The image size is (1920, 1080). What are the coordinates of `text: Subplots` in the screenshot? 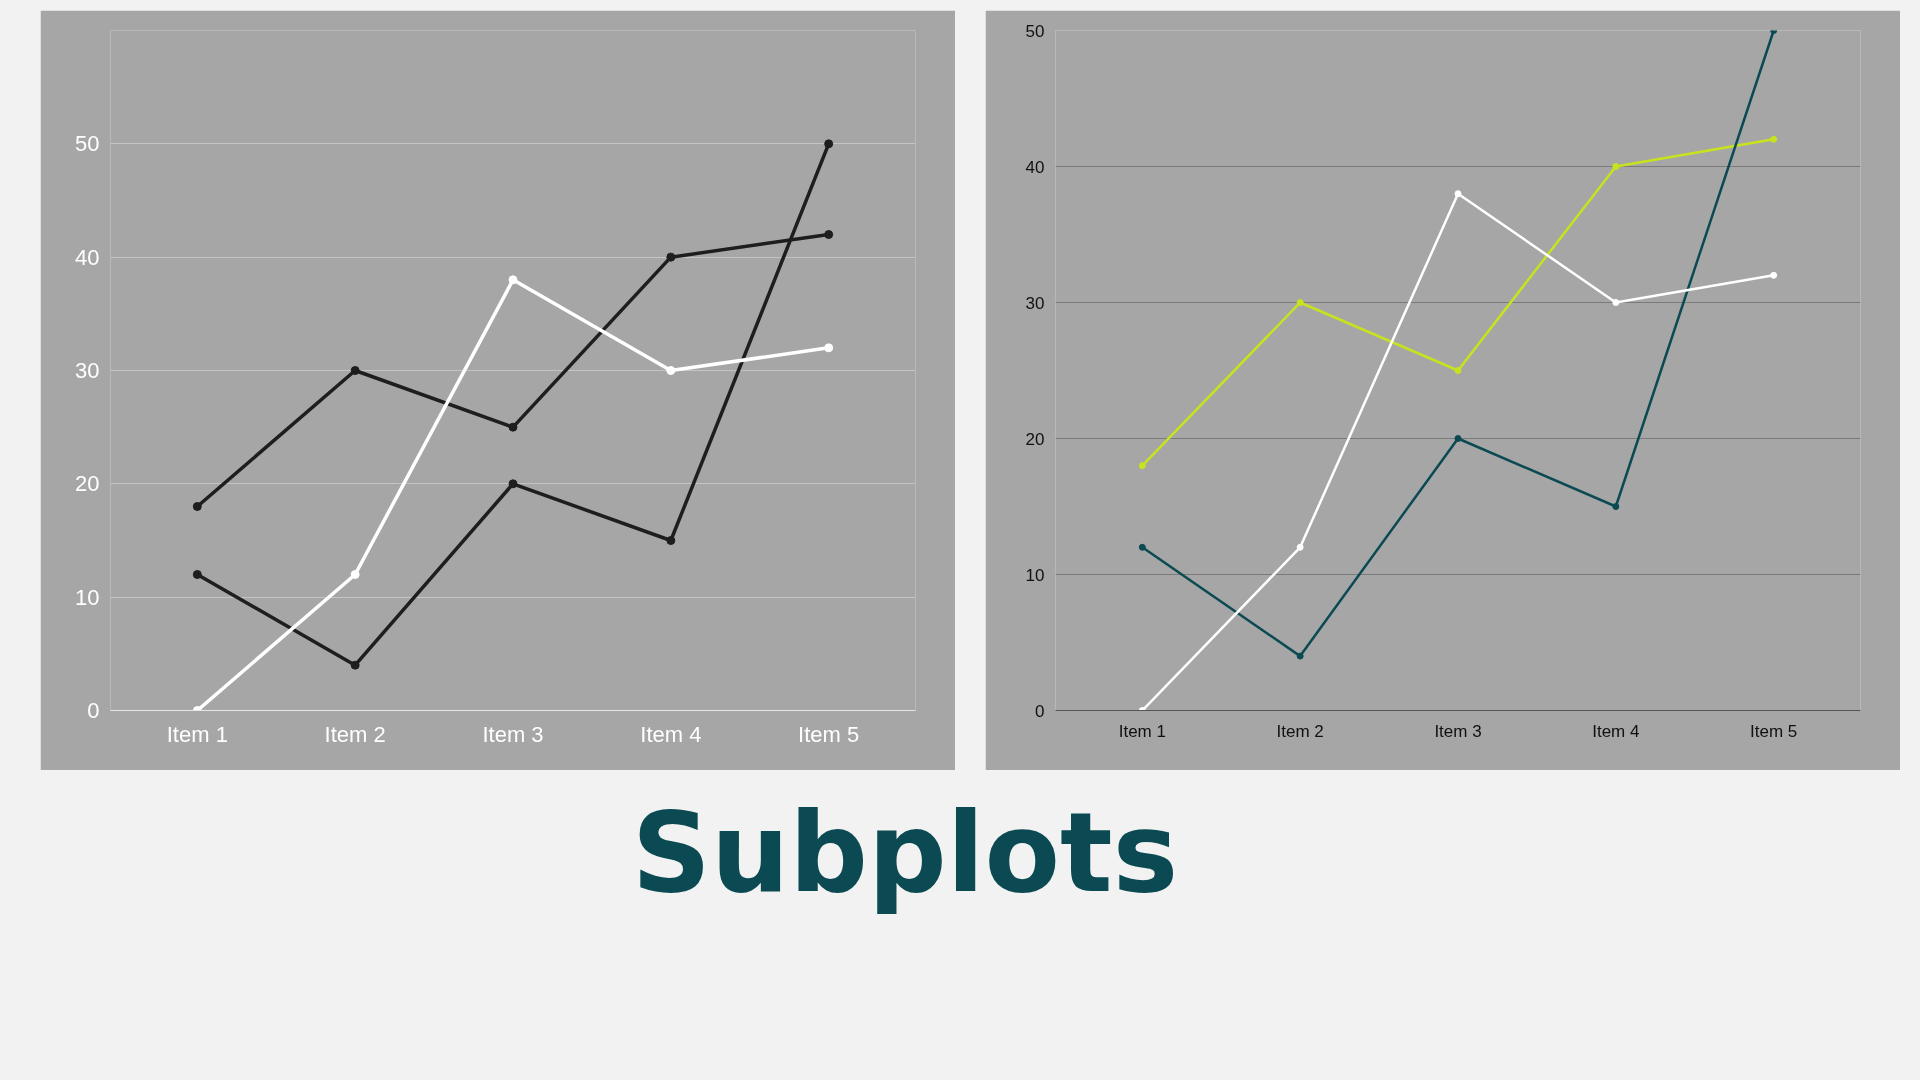 It's located at (905, 853).